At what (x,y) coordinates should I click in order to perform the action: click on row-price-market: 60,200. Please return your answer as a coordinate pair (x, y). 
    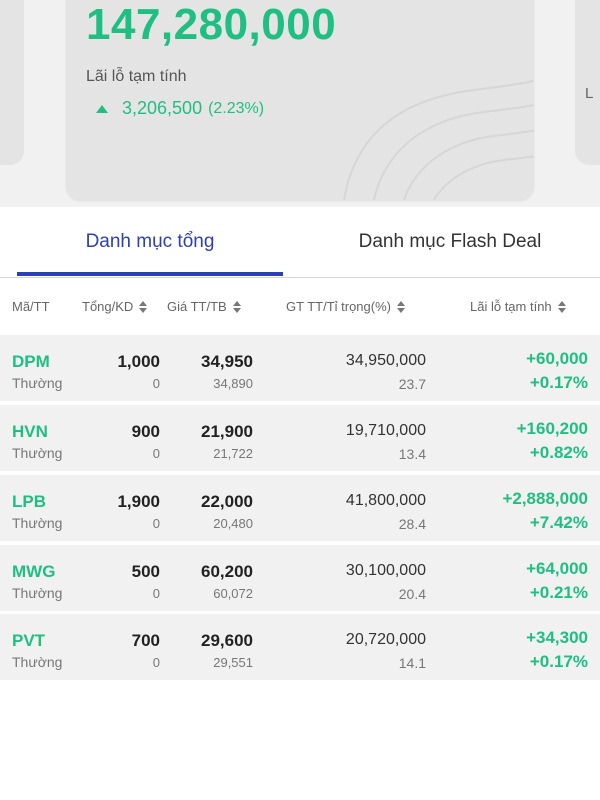
    Looking at the image, I should click on (227, 571).